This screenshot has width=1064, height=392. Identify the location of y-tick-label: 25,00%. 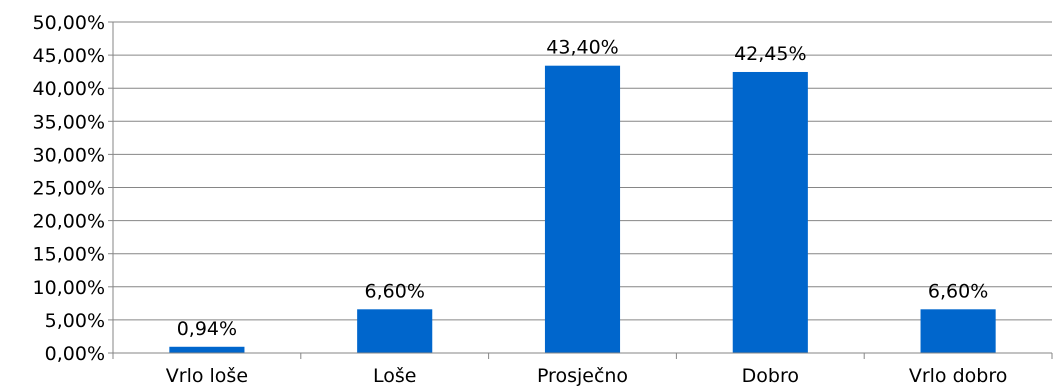
(69, 189).